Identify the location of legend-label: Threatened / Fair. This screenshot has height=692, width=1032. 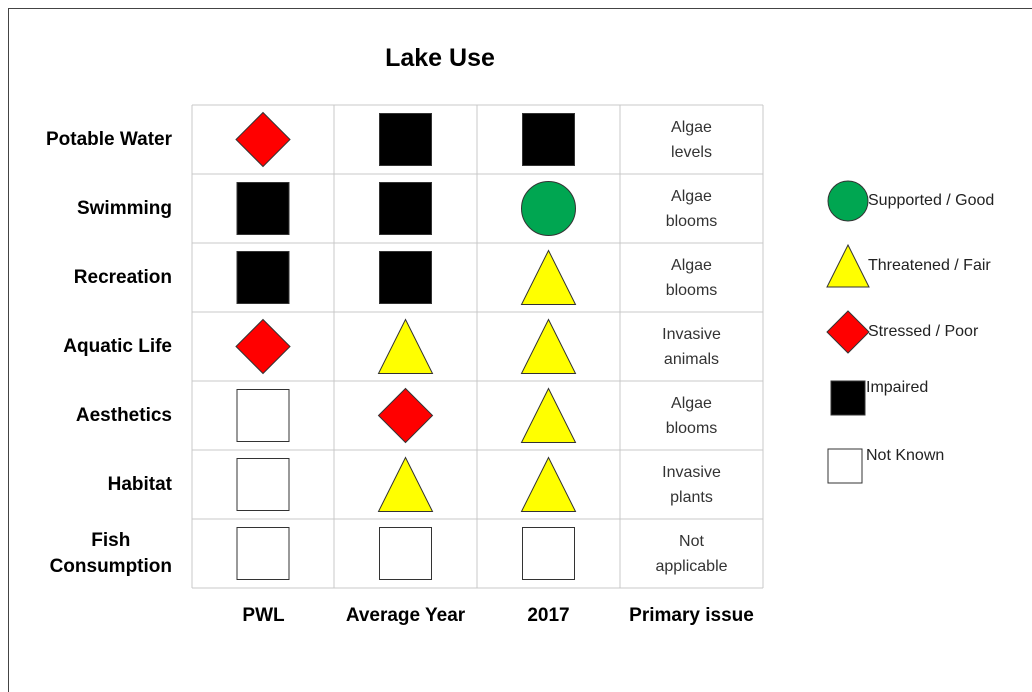
(929, 266).